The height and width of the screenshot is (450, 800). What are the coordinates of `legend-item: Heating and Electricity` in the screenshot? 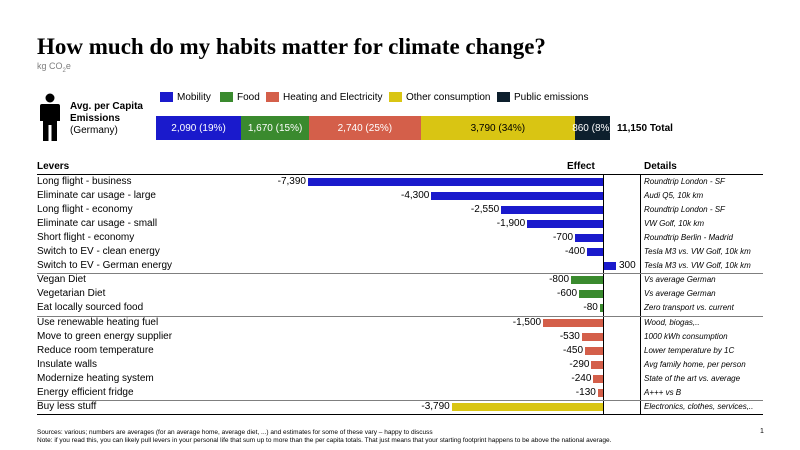 It's located at (324, 97).